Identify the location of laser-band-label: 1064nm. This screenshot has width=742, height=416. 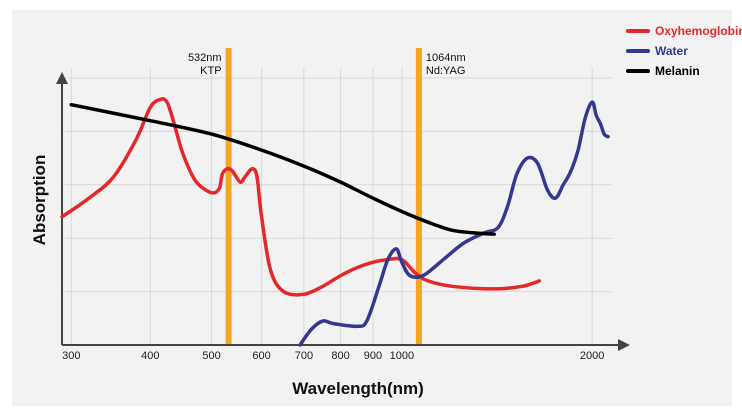
(446, 58).